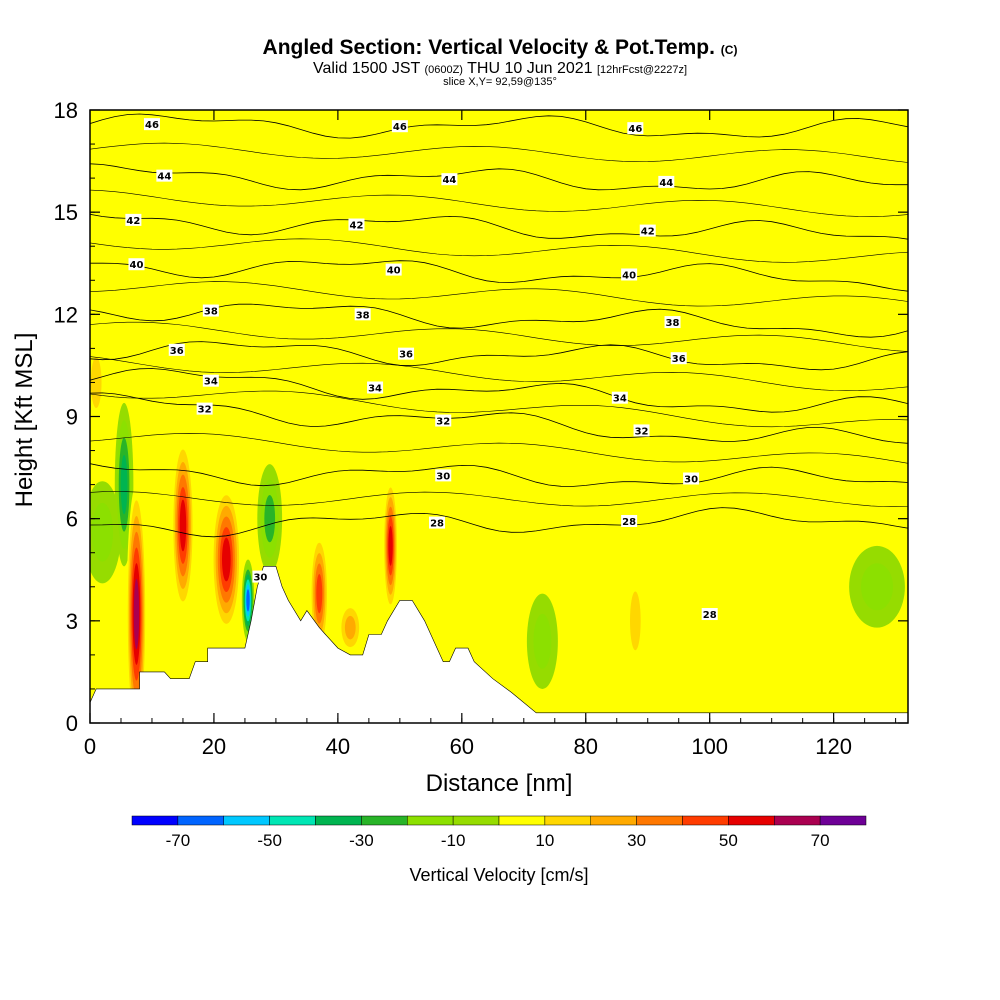 The height and width of the screenshot is (1000, 1000). What do you see at coordinates (586, 746) in the screenshot?
I see `x-tick-label: 80` at bounding box center [586, 746].